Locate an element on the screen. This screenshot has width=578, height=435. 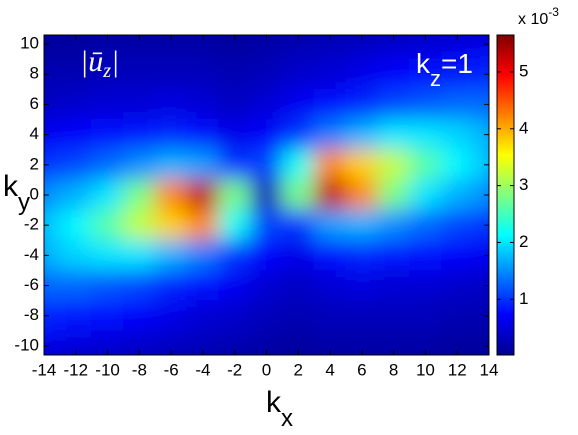
annotation-text: |ū is located at coordinates (91, 61).